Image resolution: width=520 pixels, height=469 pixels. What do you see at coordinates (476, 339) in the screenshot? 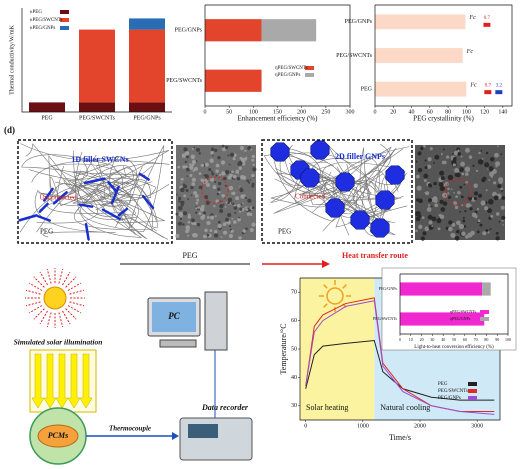
I see `x-tick-label: 70` at bounding box center [476, 339].